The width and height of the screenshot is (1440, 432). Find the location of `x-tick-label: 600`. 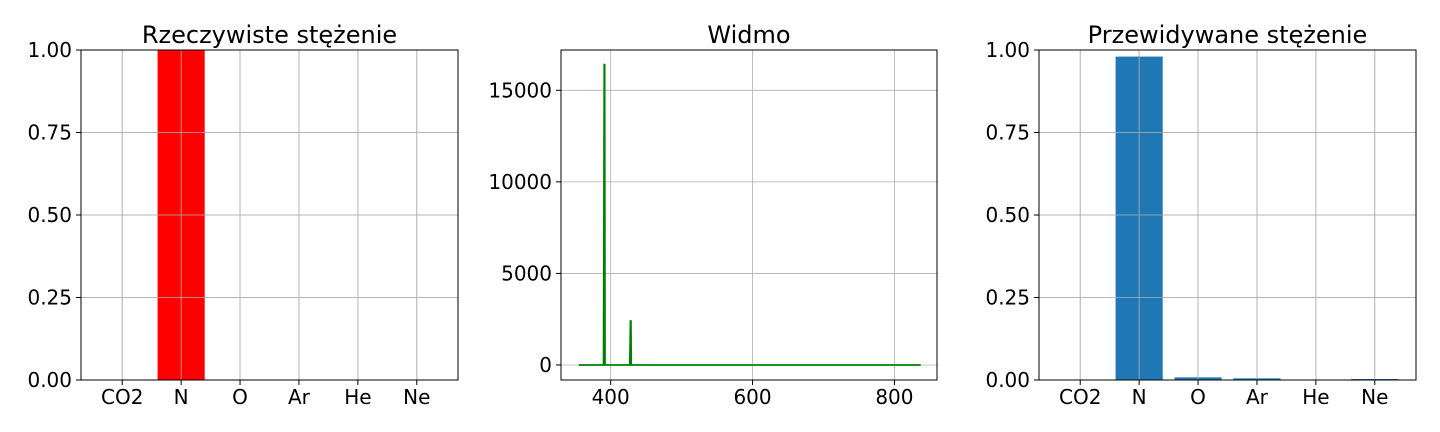

x-tick-label: 600 is located at coordinates (752, 397).